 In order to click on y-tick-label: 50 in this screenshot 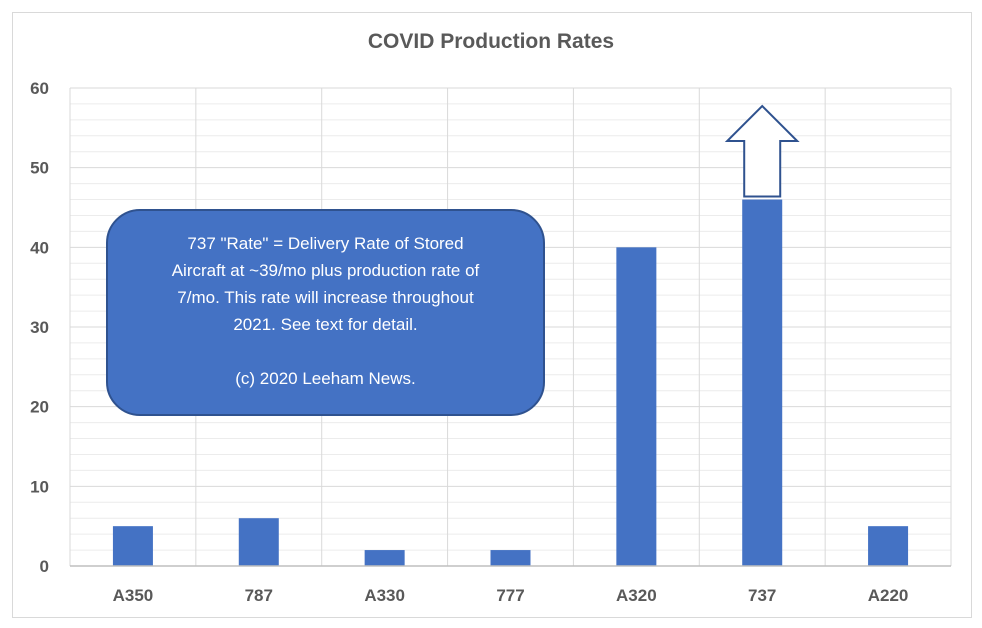, I will do `click(39, 168)`.